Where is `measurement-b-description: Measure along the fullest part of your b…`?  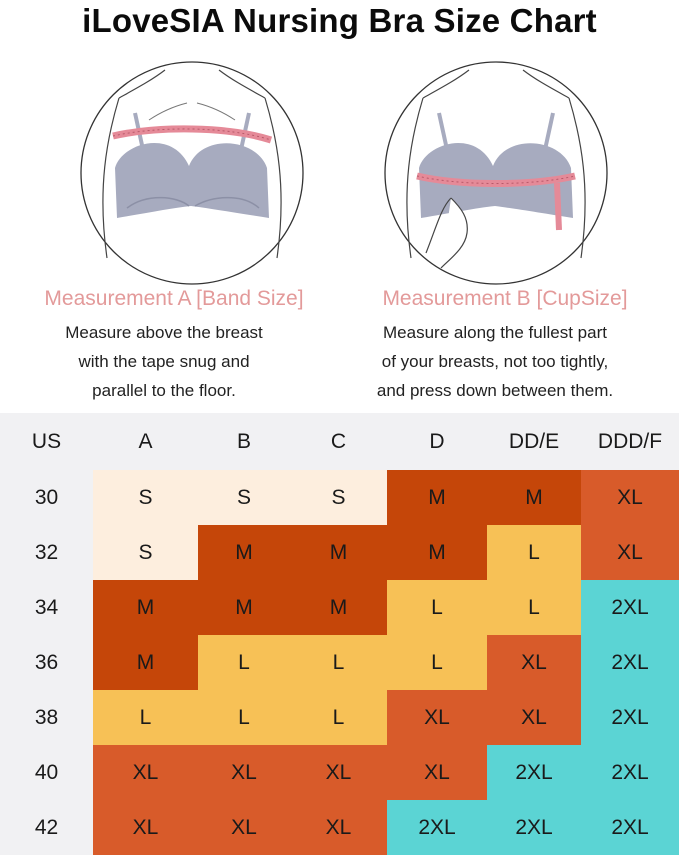 measurement-b-description: Measure along the fullest part of your b… is located at coordinates (495, 361).